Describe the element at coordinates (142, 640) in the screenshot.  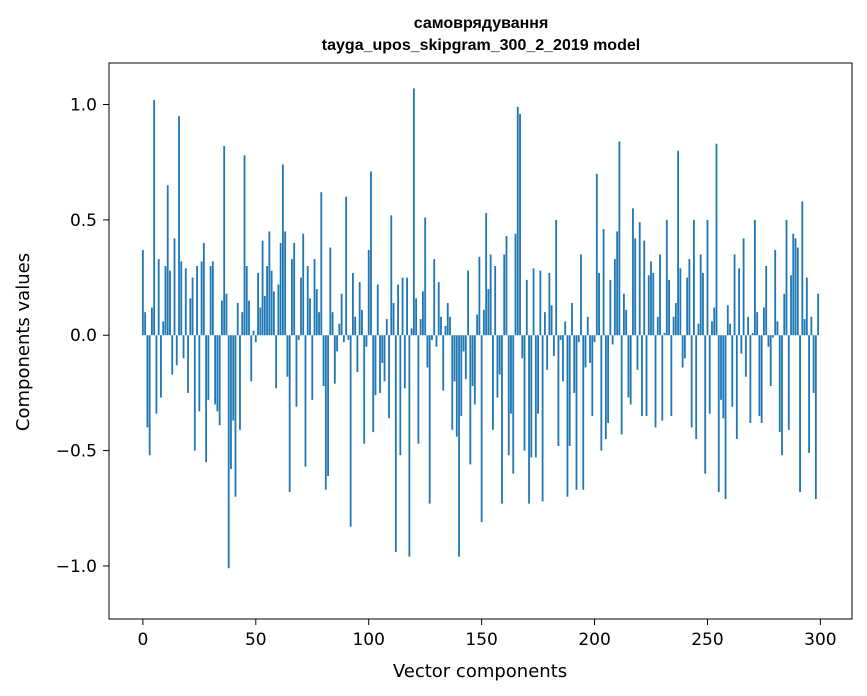
I see `x-tick-label: 0` at that location.